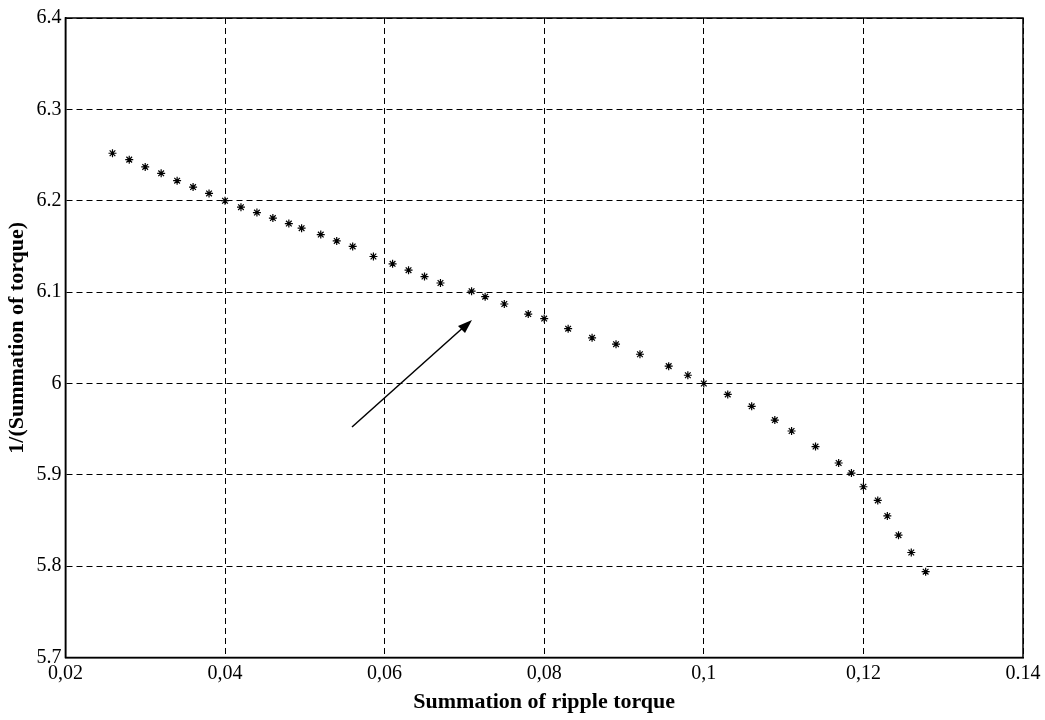 This screenshot has width=1045, height=720. I want to click on x-tick-label: 0,06, so click(385, 671).